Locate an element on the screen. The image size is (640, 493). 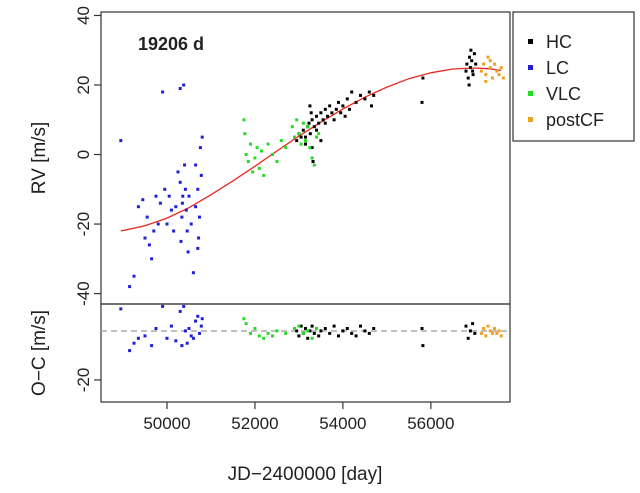
legend: HC LC VLC postCF is located at coordinates (573, 76).